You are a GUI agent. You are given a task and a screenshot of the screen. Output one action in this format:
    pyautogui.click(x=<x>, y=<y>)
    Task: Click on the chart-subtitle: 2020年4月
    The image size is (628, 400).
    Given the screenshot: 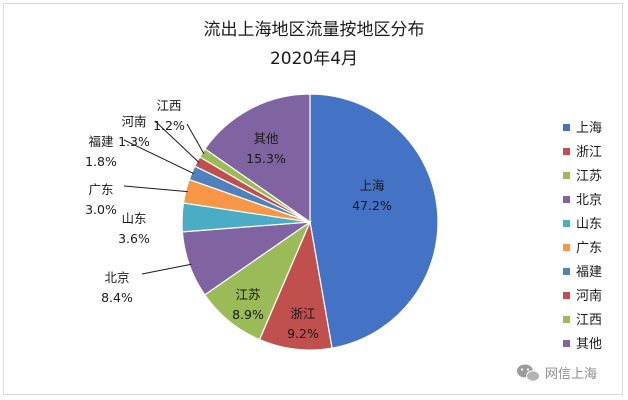 What is the action you would take?
    pyautogui.click(x=314, y=59)
    